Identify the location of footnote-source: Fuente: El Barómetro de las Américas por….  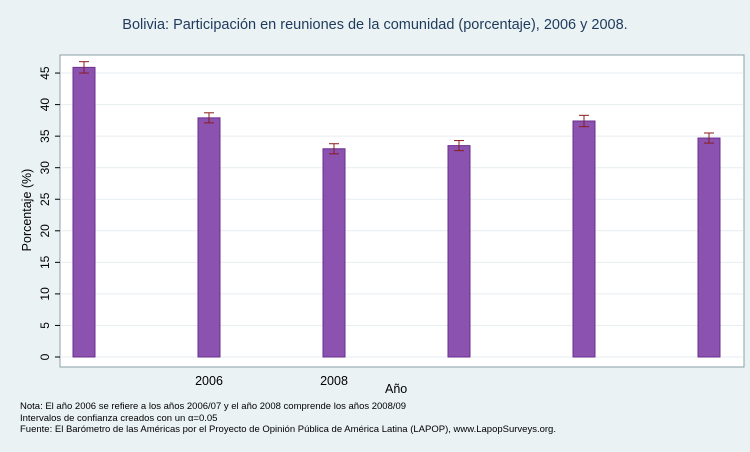
(288, 429).